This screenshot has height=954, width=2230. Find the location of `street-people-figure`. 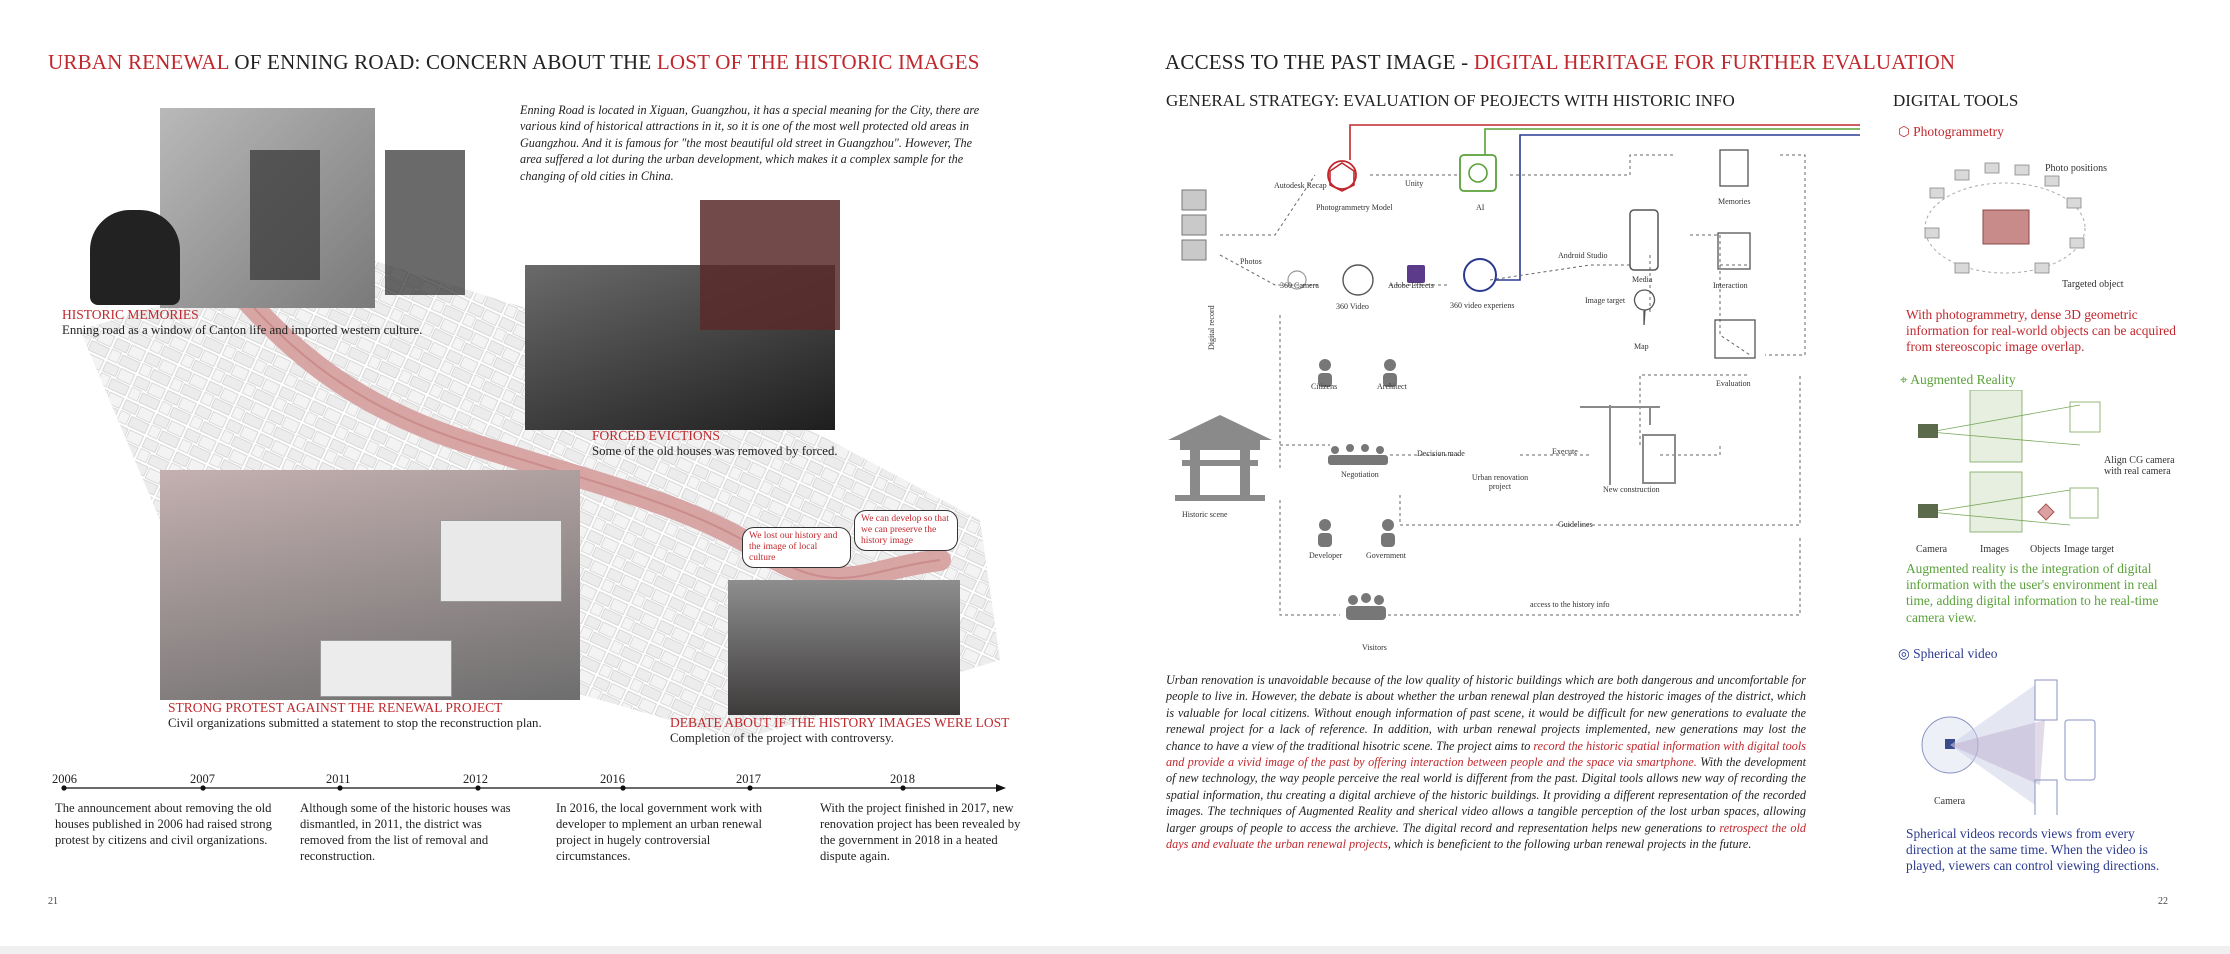

street-people-figure is located at coordinates (285, 215).